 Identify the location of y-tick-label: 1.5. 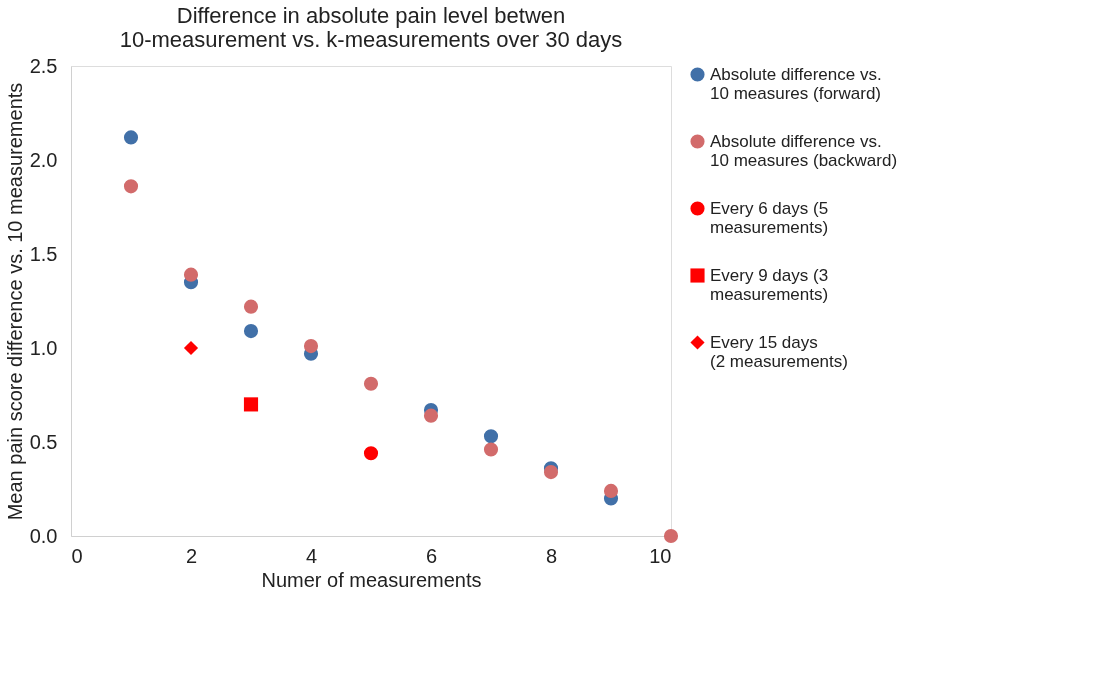
(43, 253).